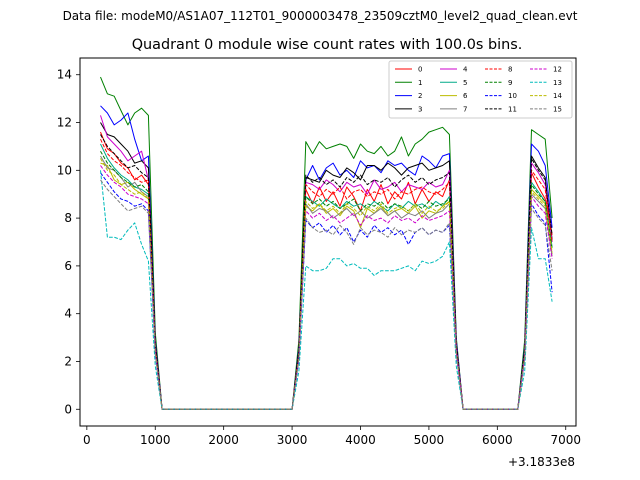 The image size is (640, 480). Describe the element at coordinates (465, 96) in the screenshot. I see `legend-label-6: 6` at that location.